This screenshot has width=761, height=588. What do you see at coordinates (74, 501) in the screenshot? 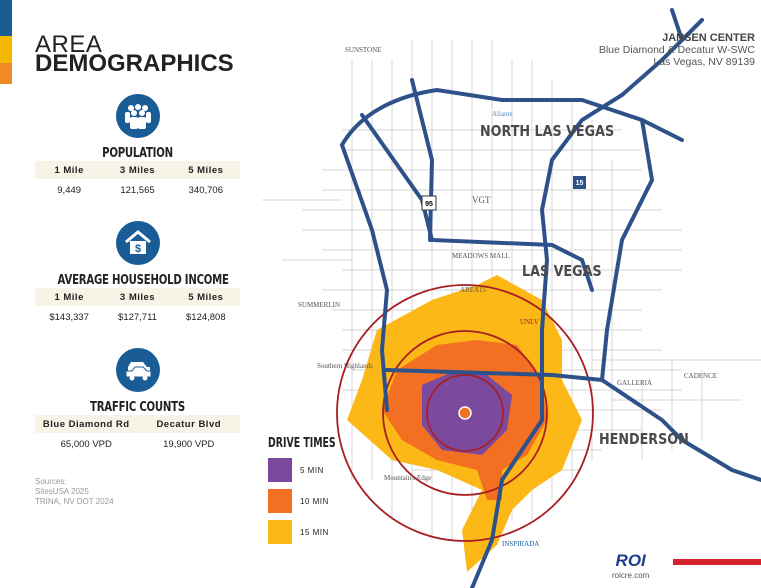
I see `source-item: TRINA, NV DOT 2024` at bounding box center [74, 501].